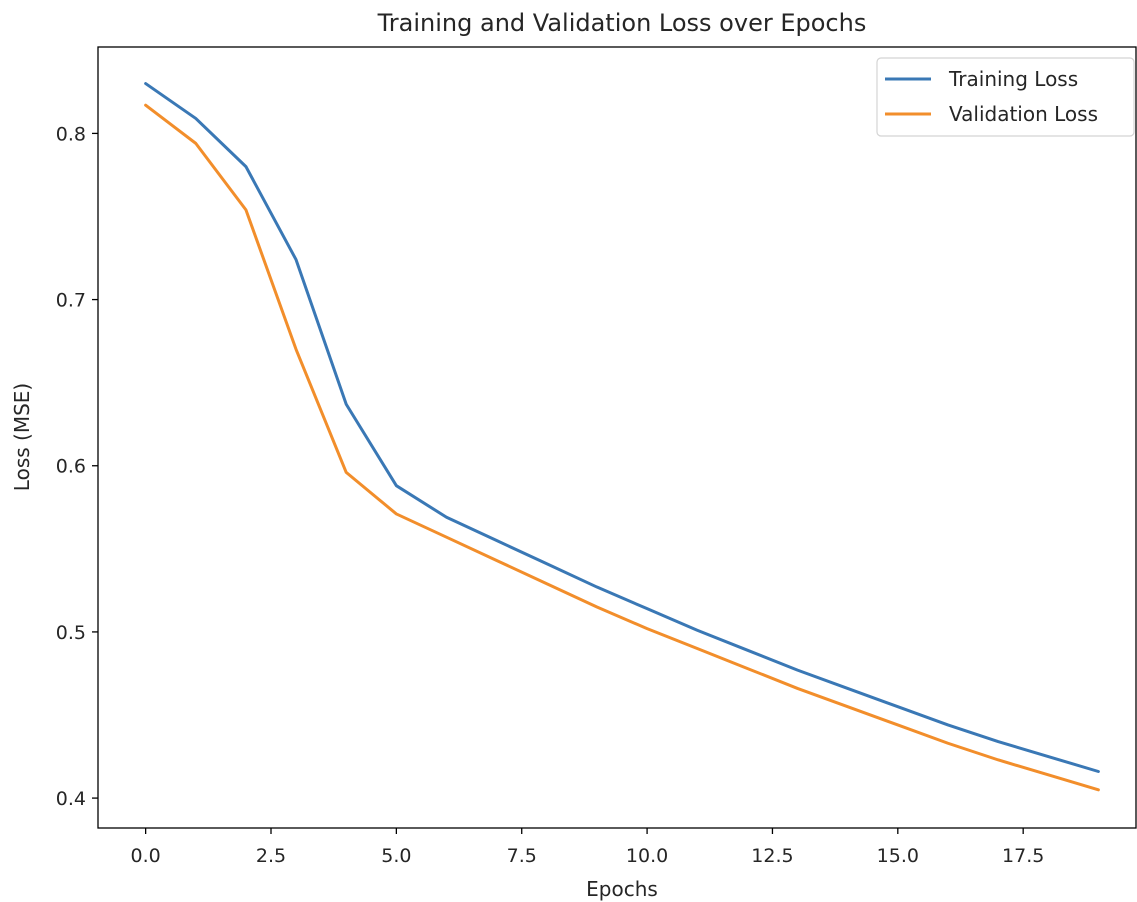 The height and width of the screenshot is (902, 1137). Describe the element at coordinates (772, 856) in the screenshot. I see `x-tick-label: 12.5` at that location.